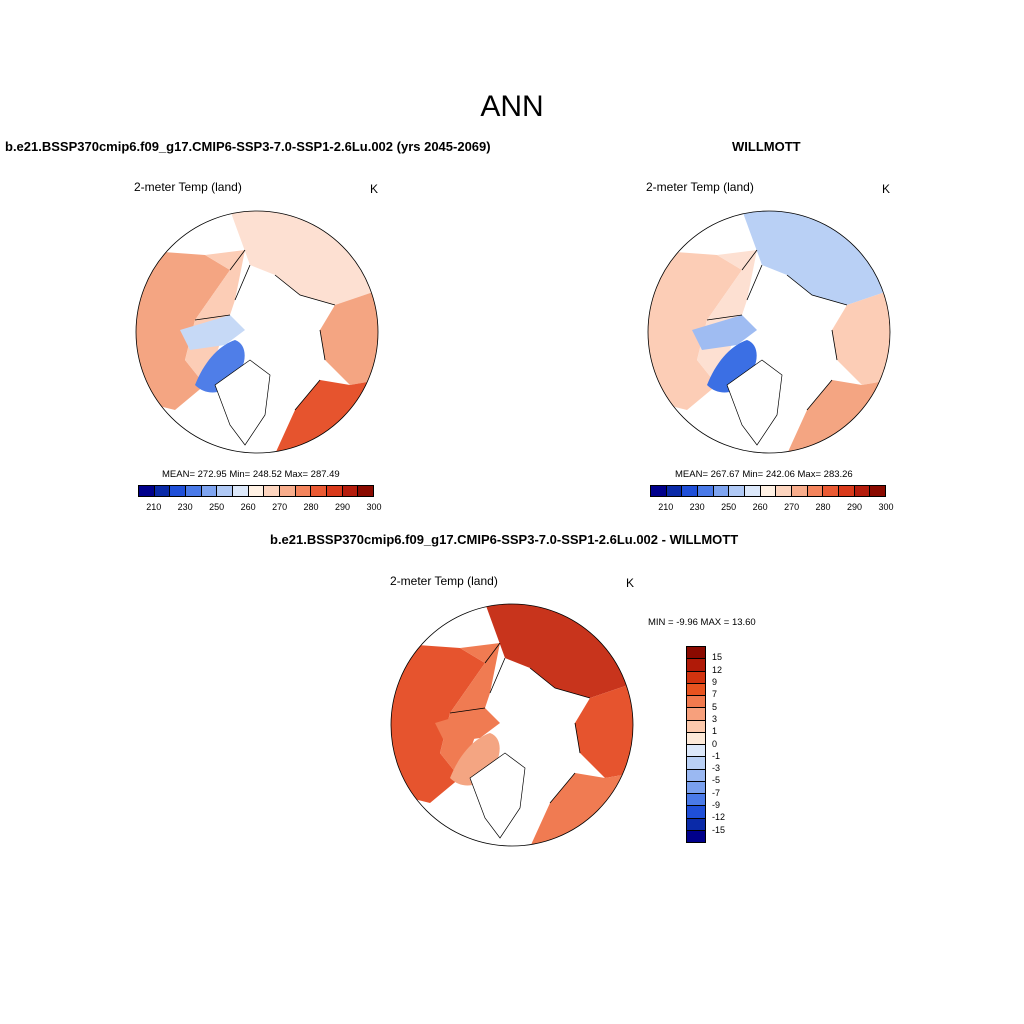 The width and height of the screenshot is (1024, 1024). What do you see at coordinates (444, 581) in the screenshot?
I see `panel-diff-variable: 2-meter Temp (land)` at bounding box center [444, 581].